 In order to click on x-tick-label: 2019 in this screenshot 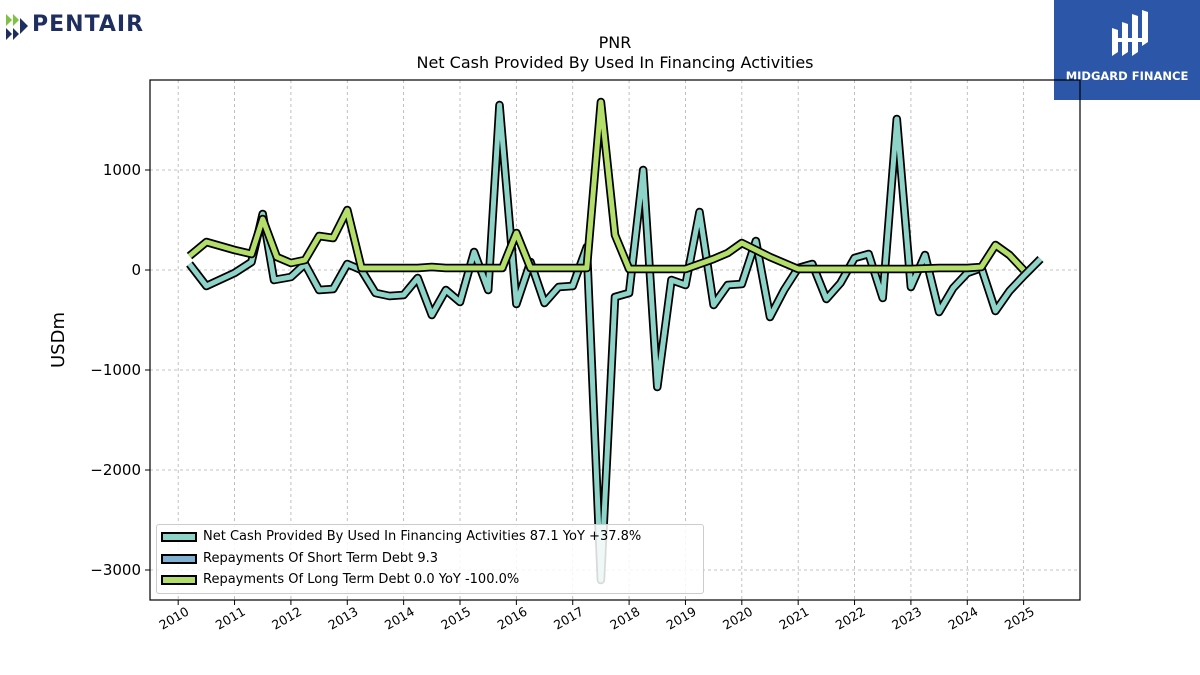, I will do `click(681, 618)`.